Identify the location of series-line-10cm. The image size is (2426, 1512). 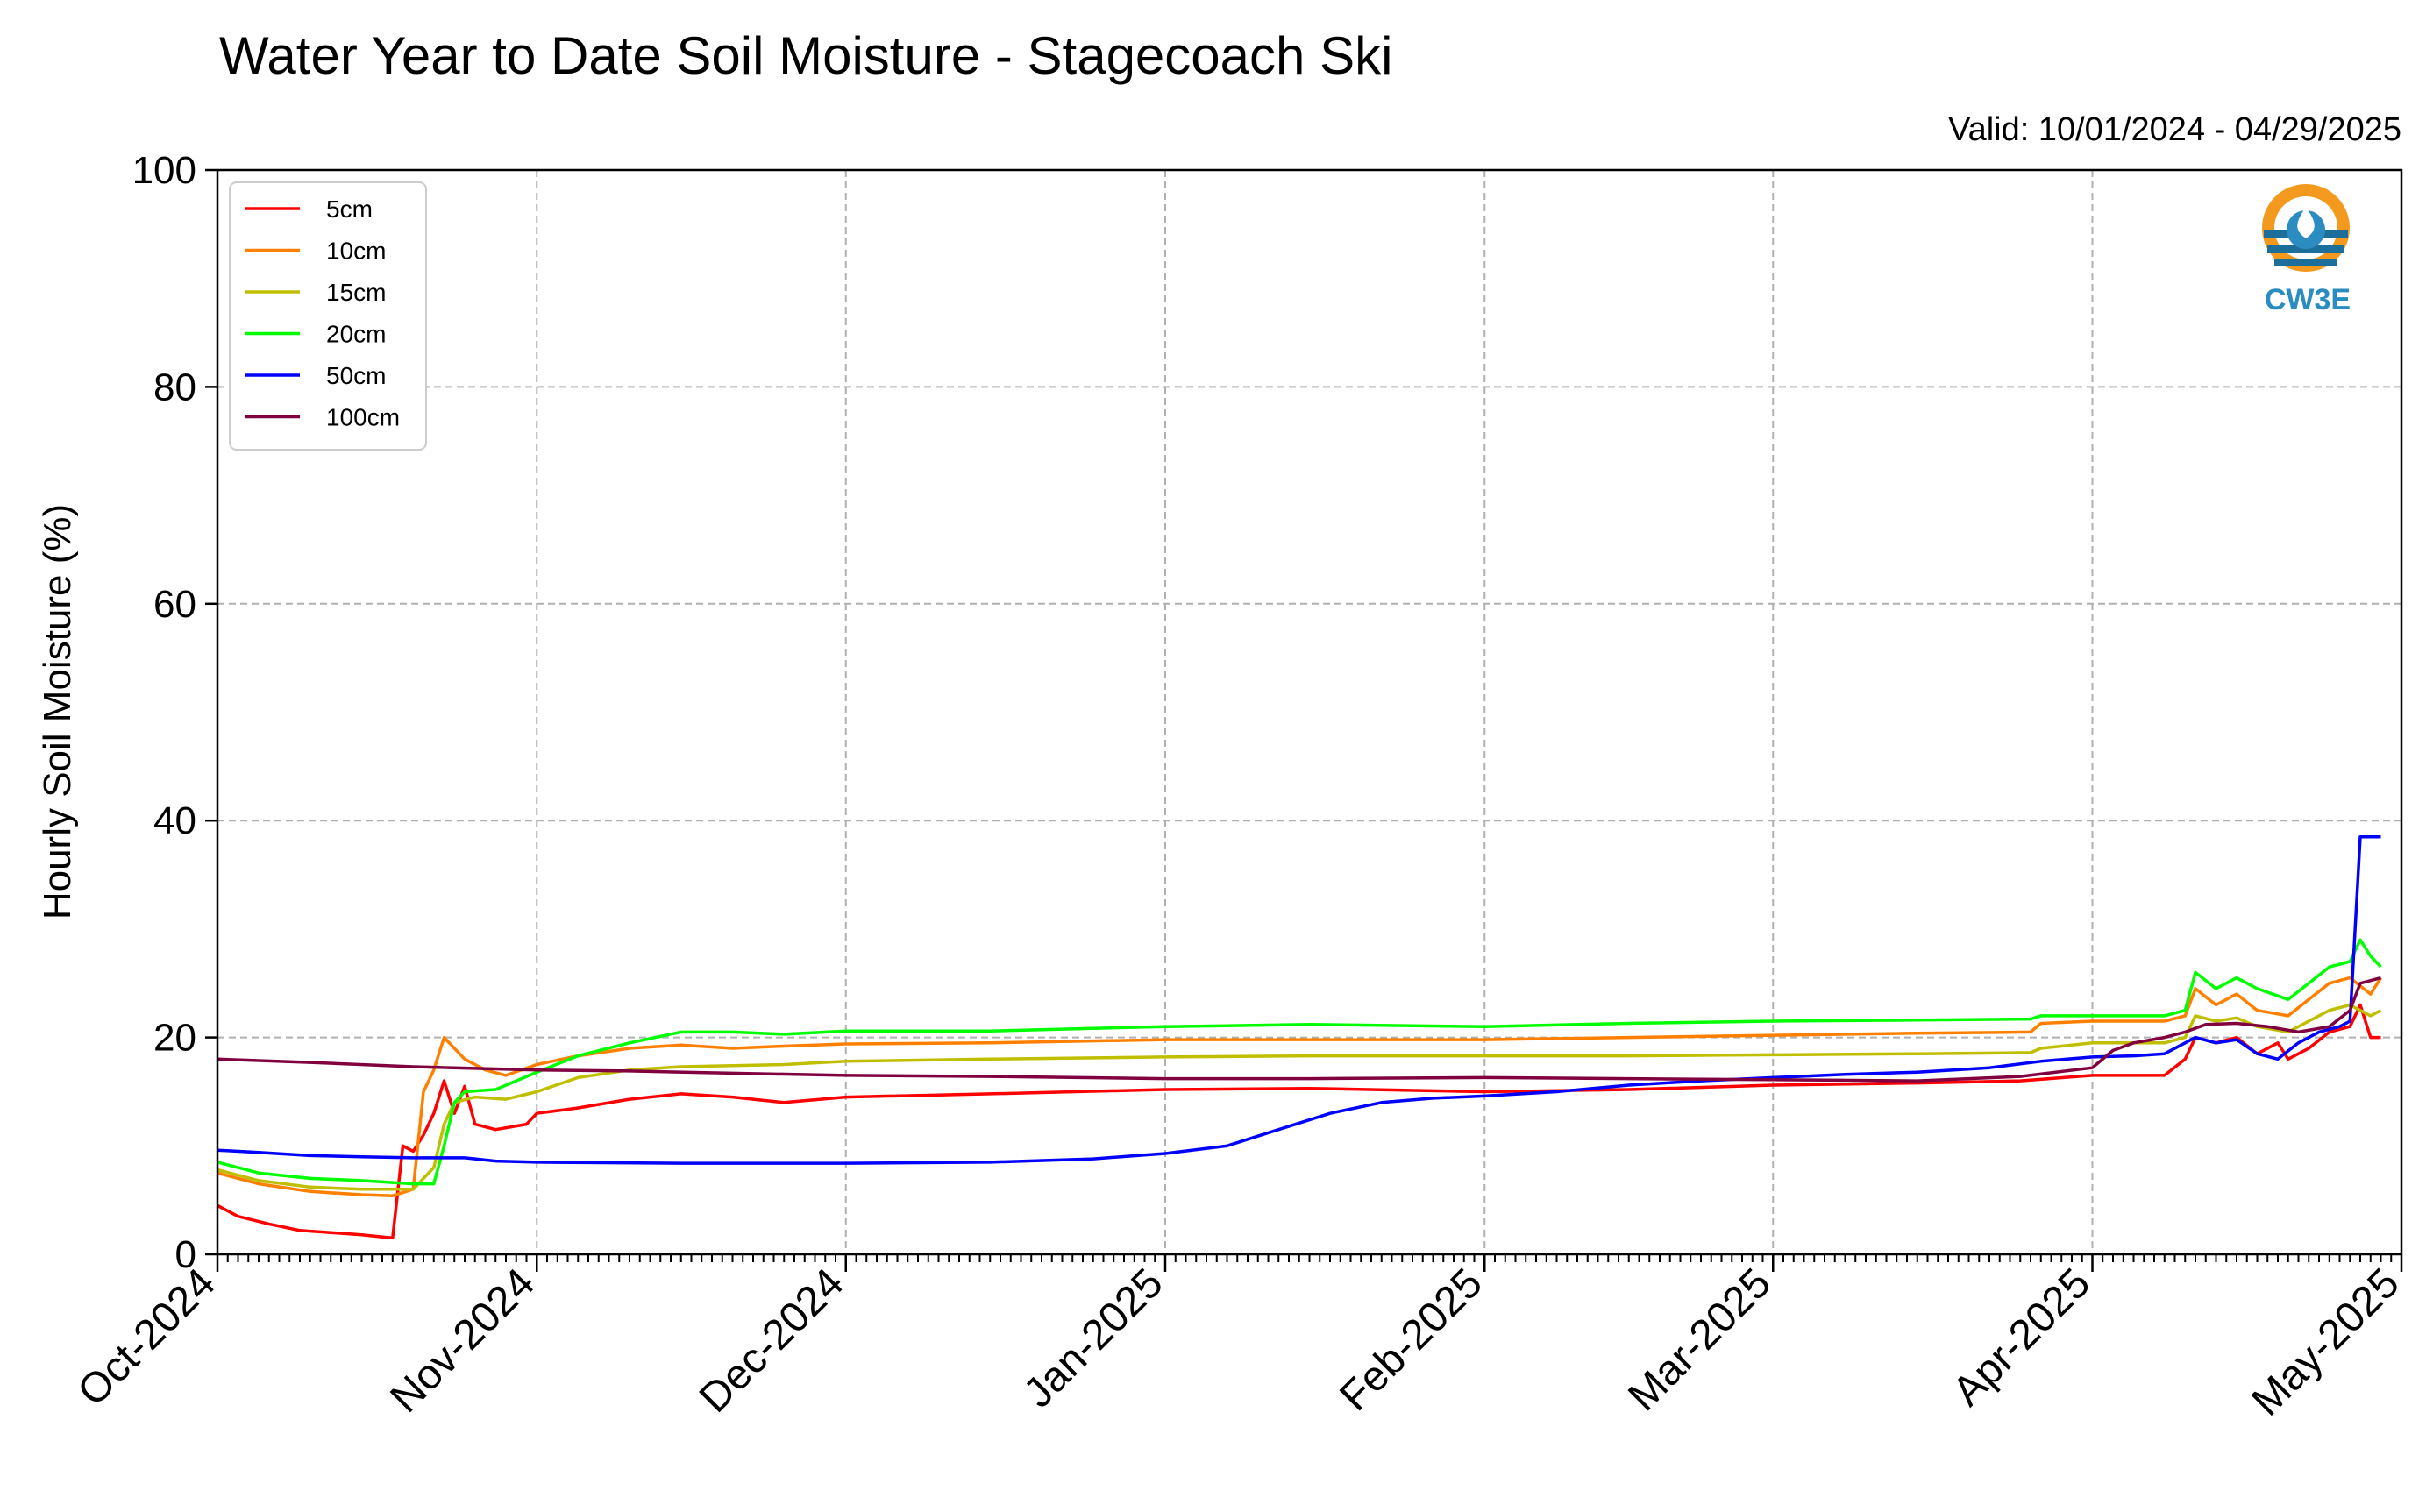
(1299, 1086).